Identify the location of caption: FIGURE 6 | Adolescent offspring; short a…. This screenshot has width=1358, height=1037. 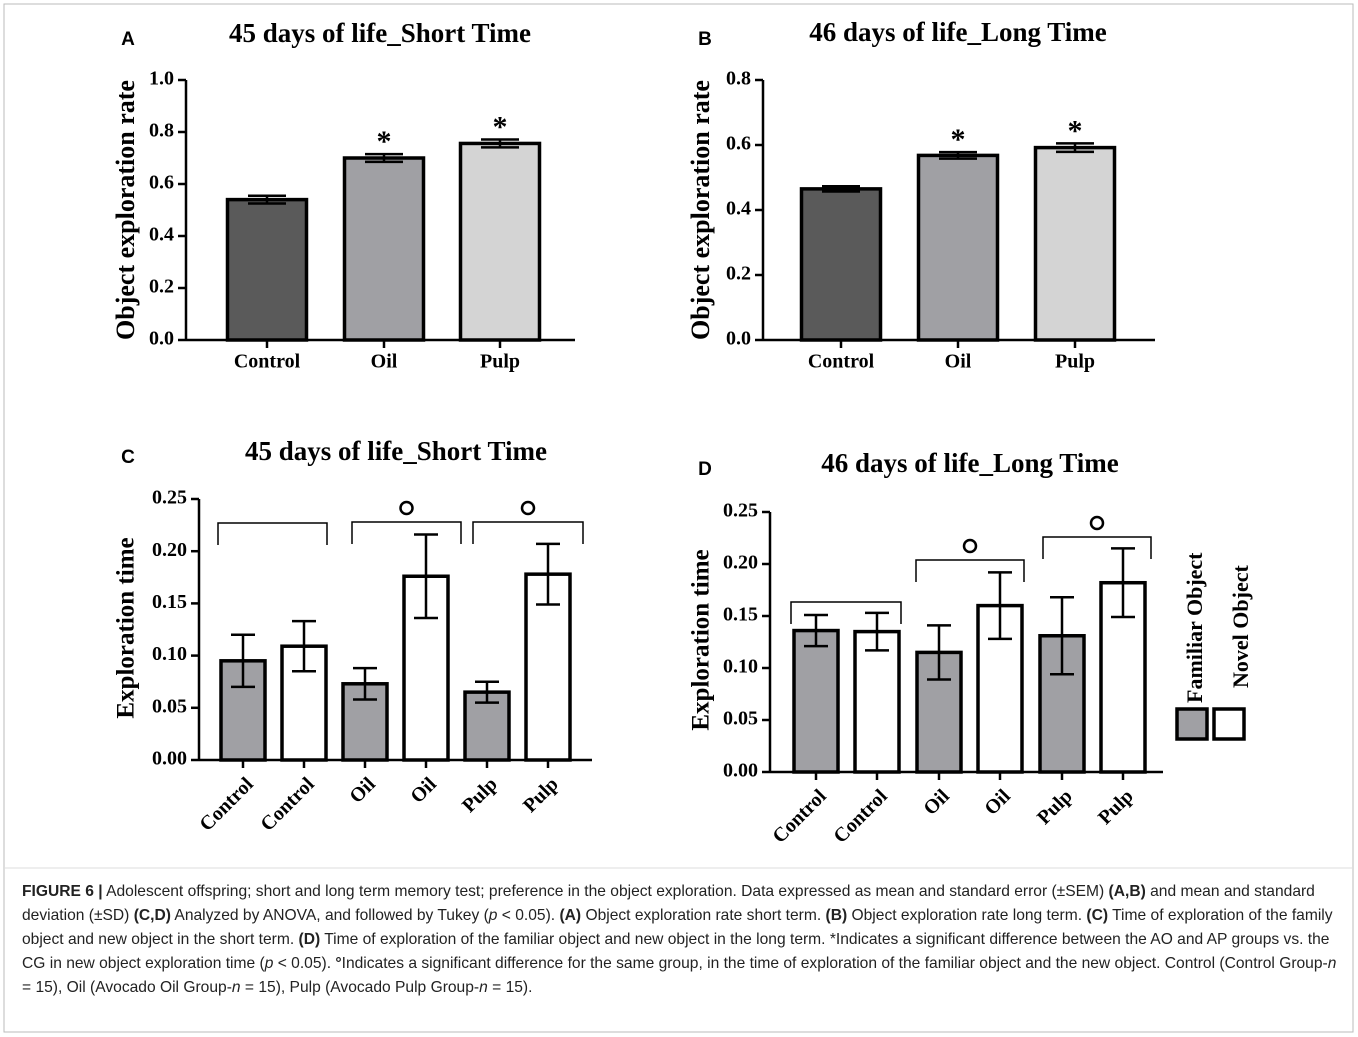
(681, 940).